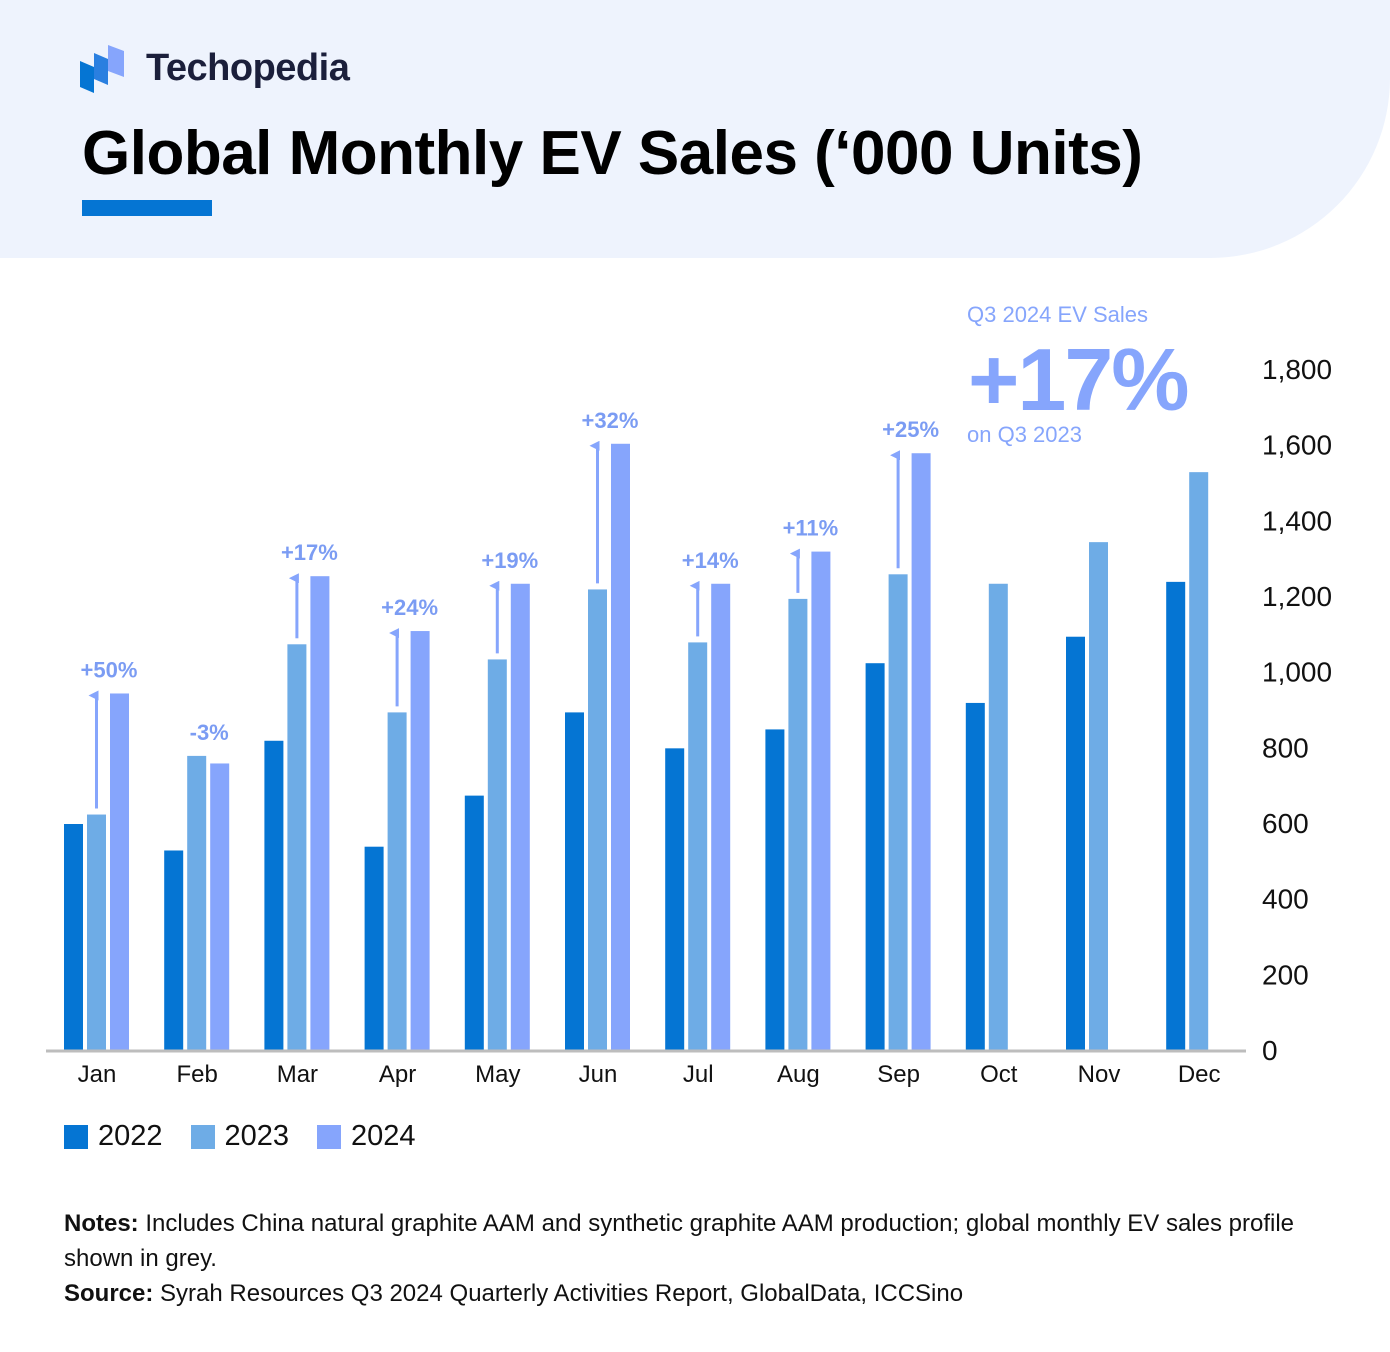  What do you see at coordinates (109, 669) in the screenshot?
I see `growth-label-jan: +50%` at bounding box center [109, 669].